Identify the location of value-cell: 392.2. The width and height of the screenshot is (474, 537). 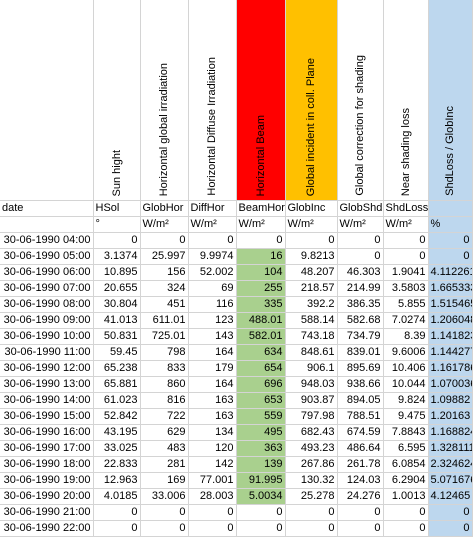
(311, 304).